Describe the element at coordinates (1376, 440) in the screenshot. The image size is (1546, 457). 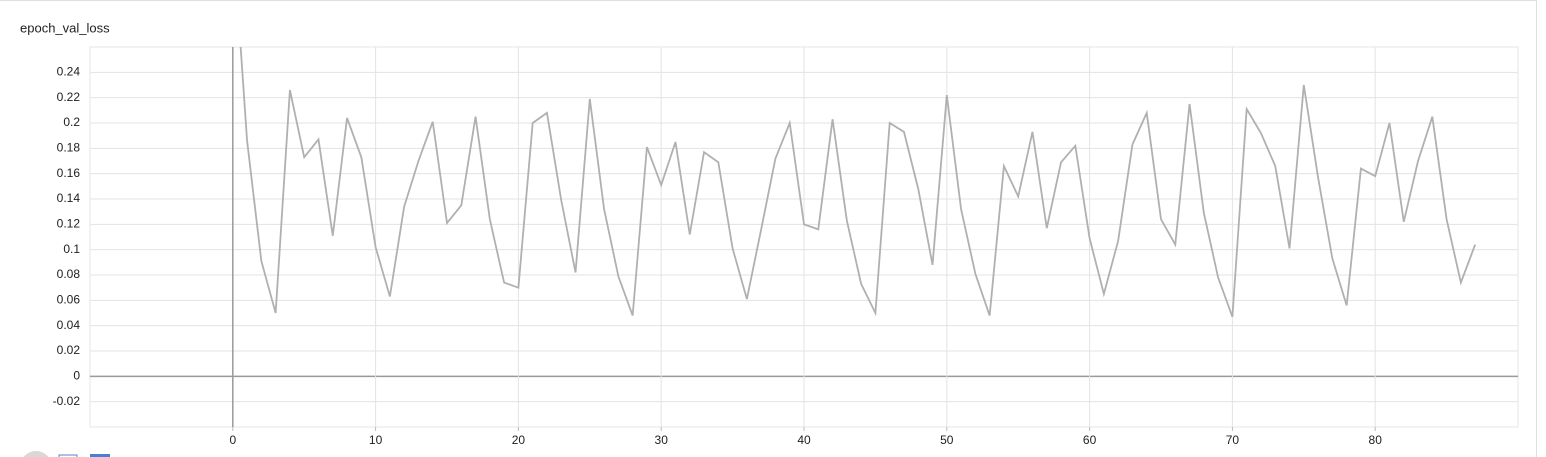
I see `x-tick-label: 80` at that location.